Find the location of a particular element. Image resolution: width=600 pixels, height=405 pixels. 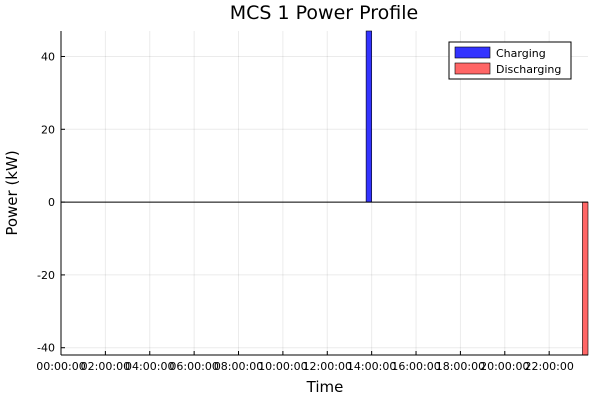

legend-swatch-discharging is located at coordinates (472, 68).